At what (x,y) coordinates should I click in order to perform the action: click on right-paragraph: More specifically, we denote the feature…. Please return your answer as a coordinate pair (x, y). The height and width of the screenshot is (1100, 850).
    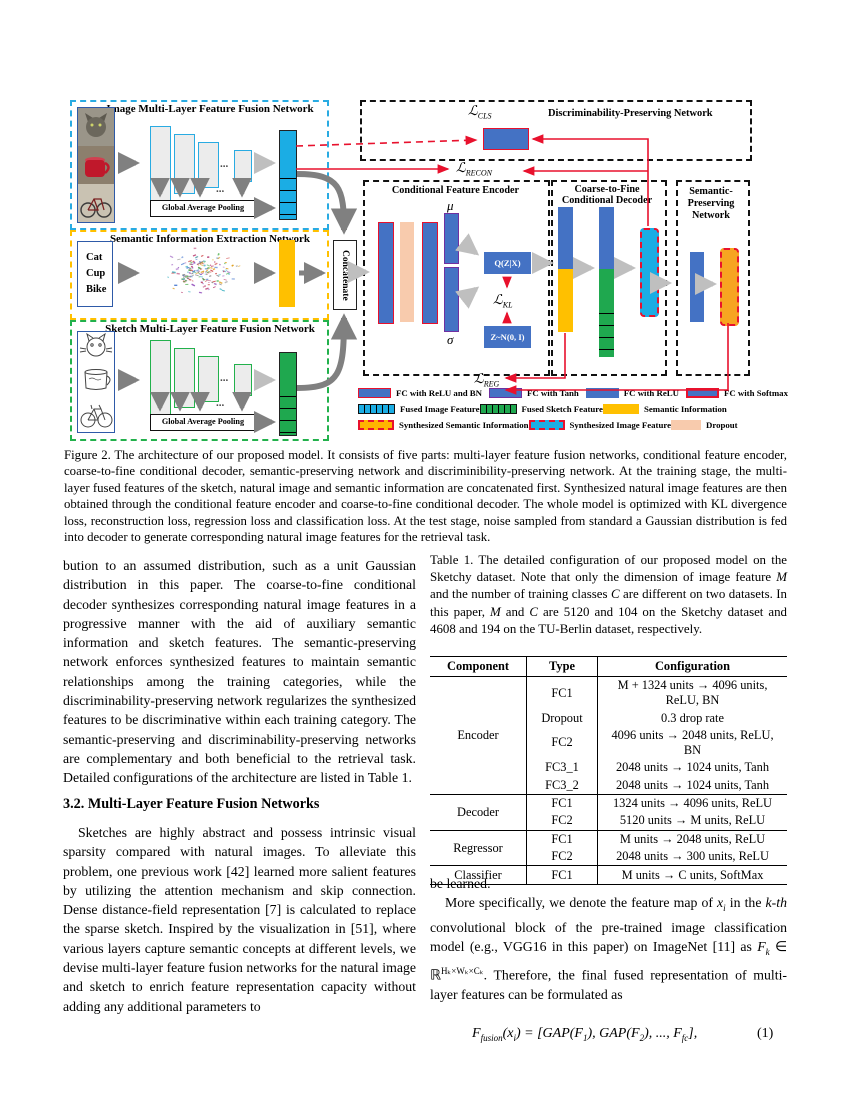
    Looking at the image, I should click on (609, 949).